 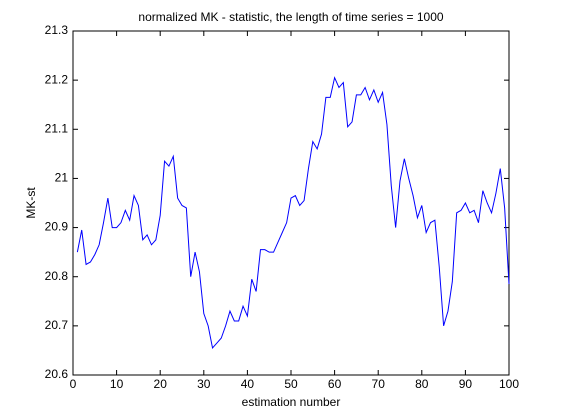 What do you see at coordinates (73, 384) in the screenshot?
I see `x-tick-label: 0` at bounding box center [73, 384].